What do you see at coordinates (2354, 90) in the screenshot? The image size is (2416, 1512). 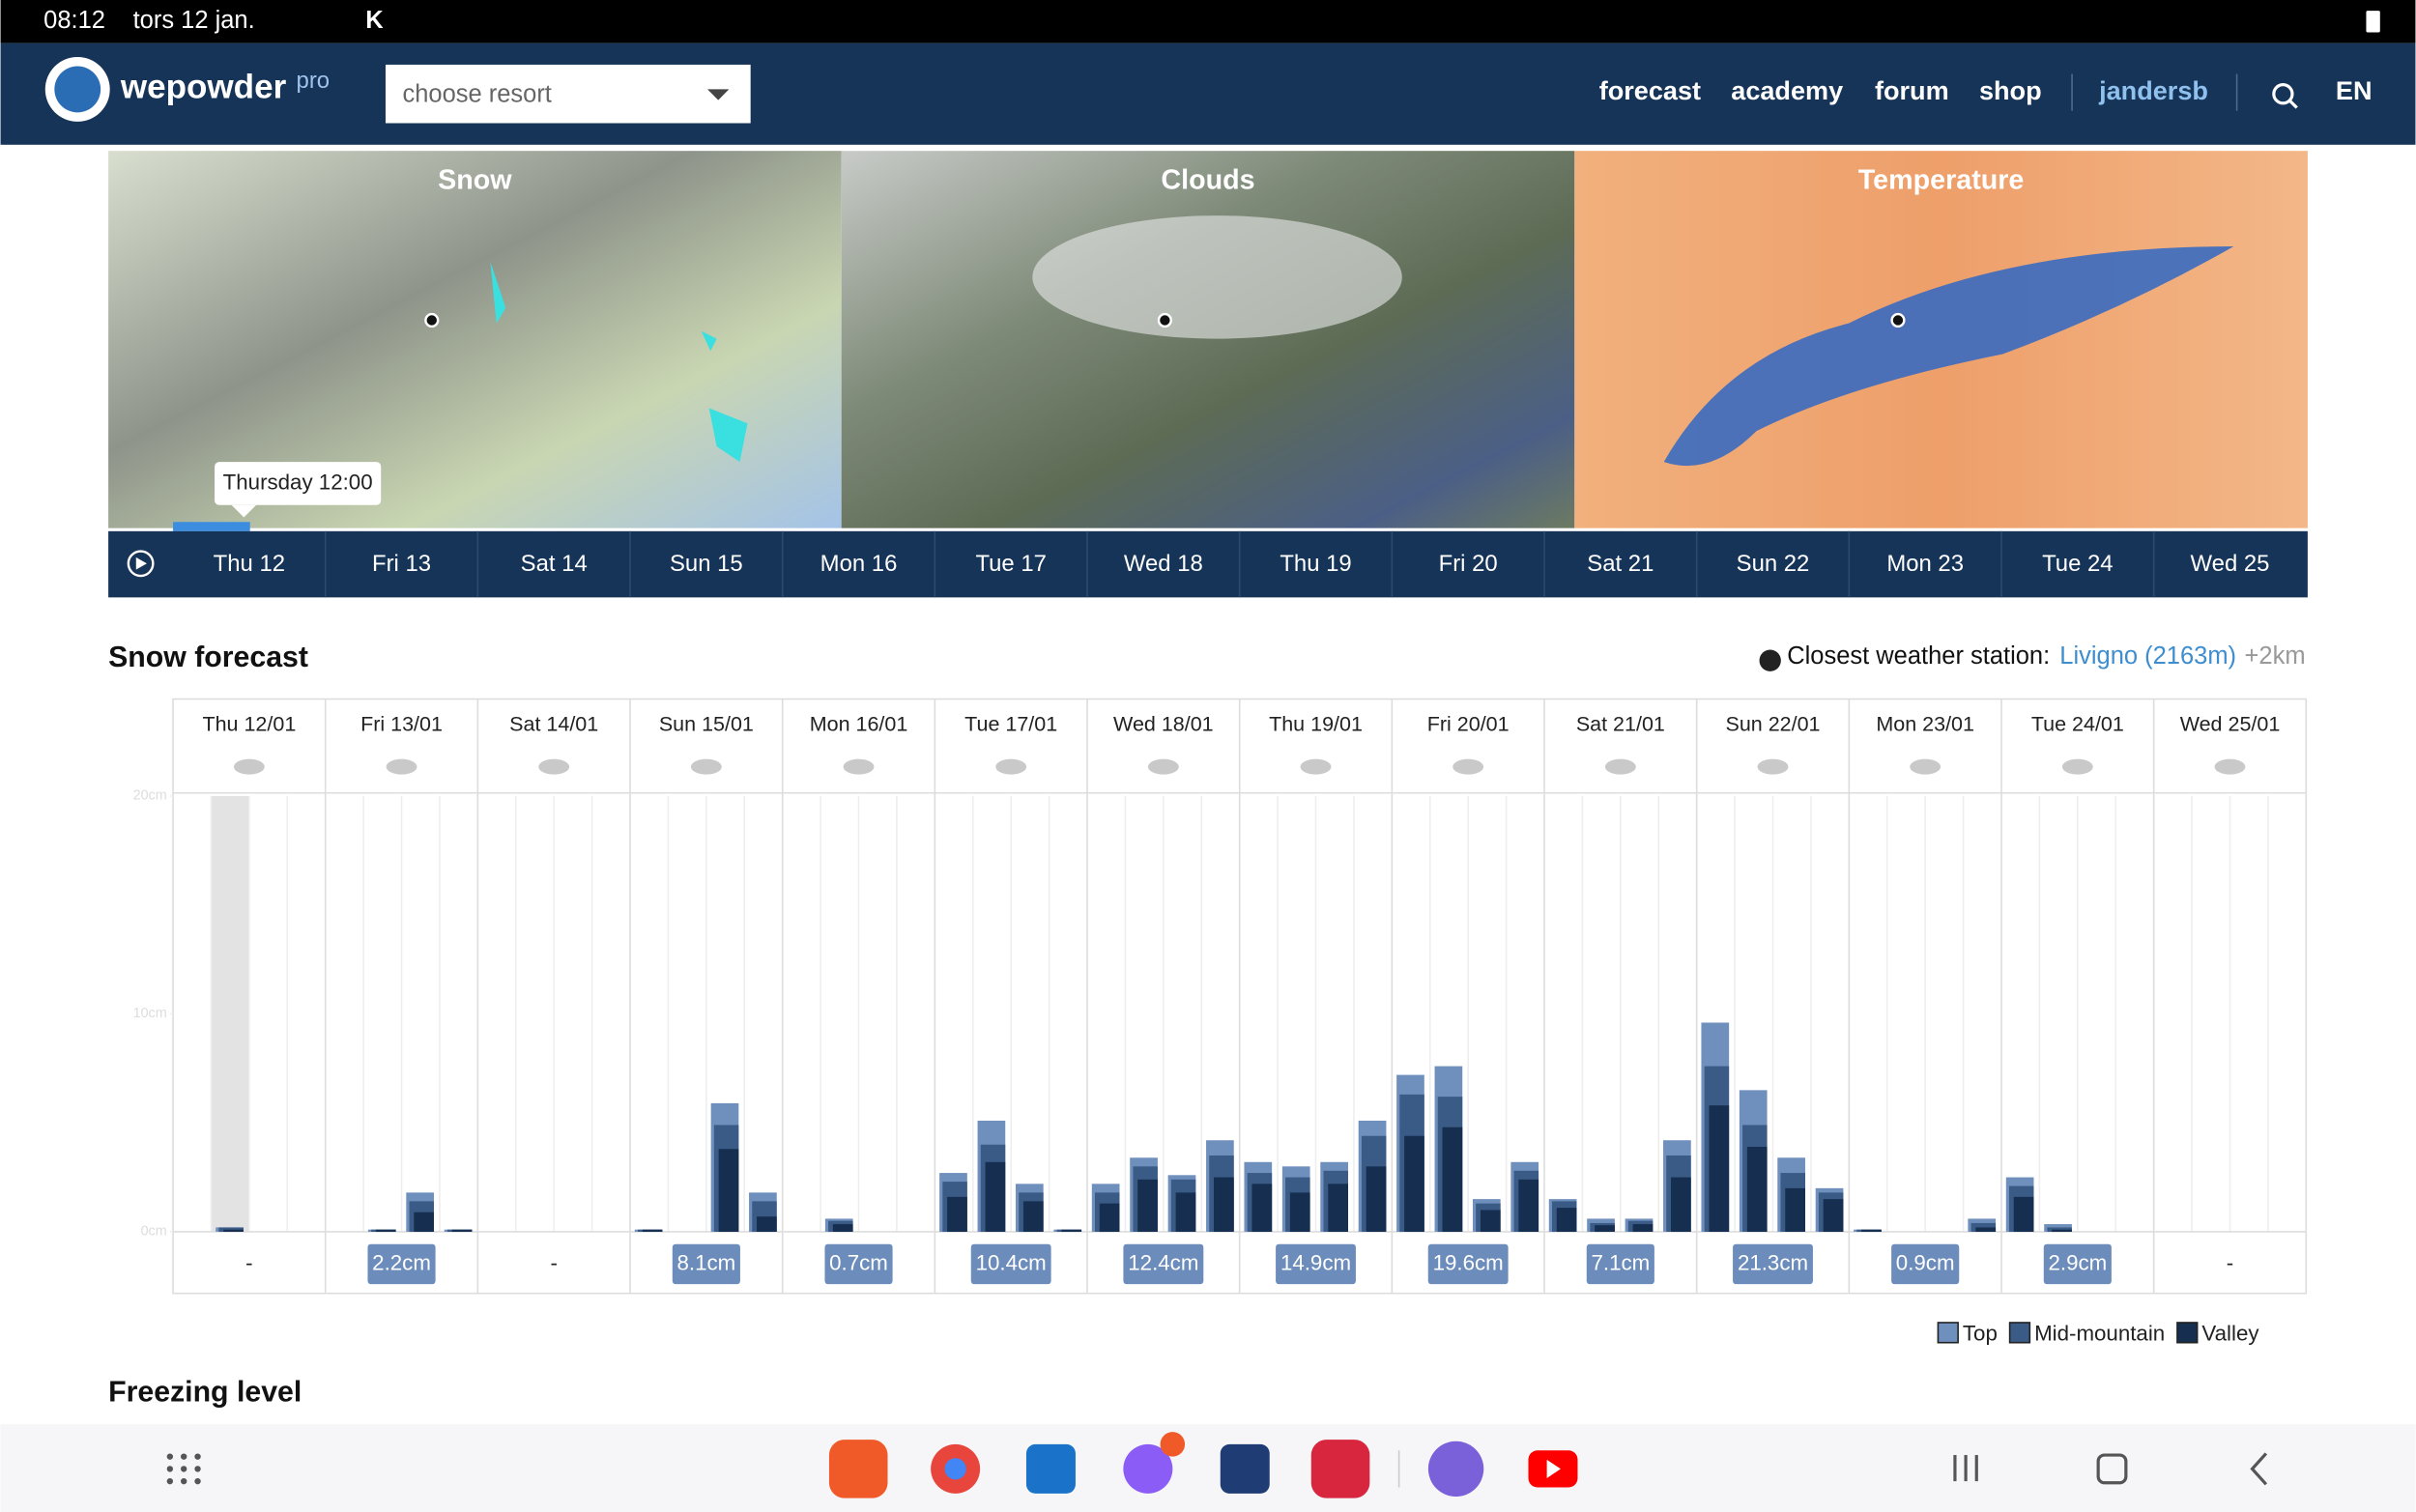 I see `language: EN` at bounding box center [2354, 90].